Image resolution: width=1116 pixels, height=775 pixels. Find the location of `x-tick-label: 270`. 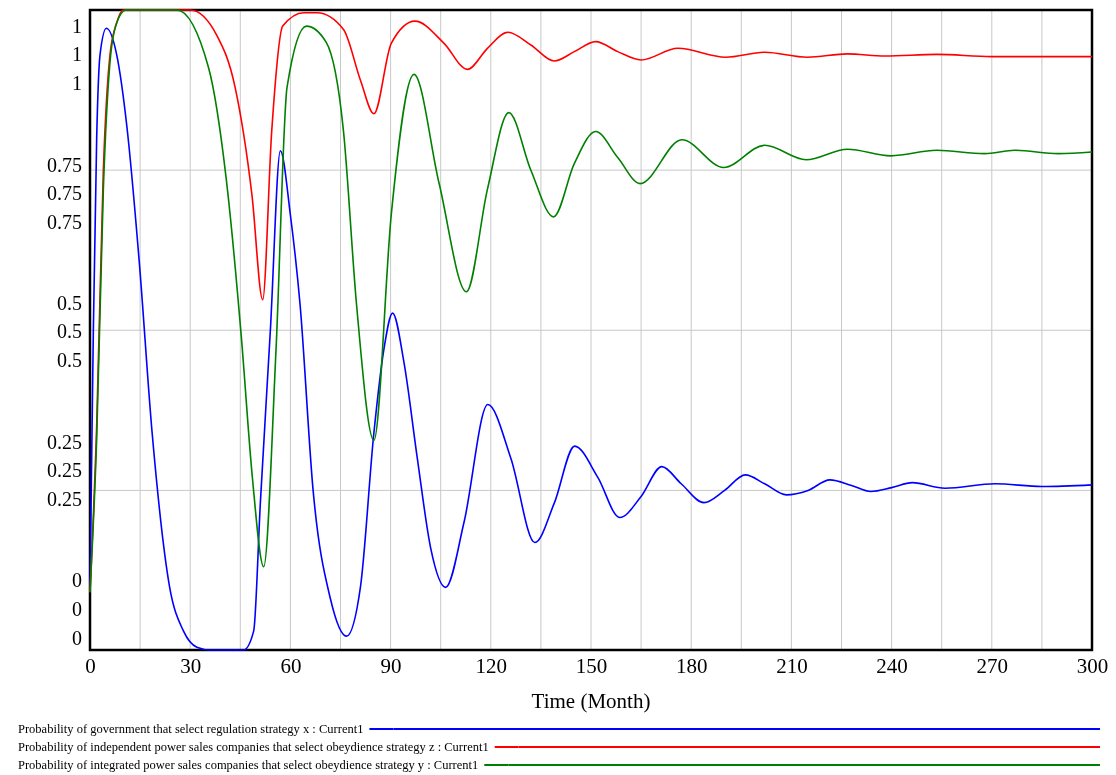

x-tick-label: 270 is located at coordinates (992, 665).